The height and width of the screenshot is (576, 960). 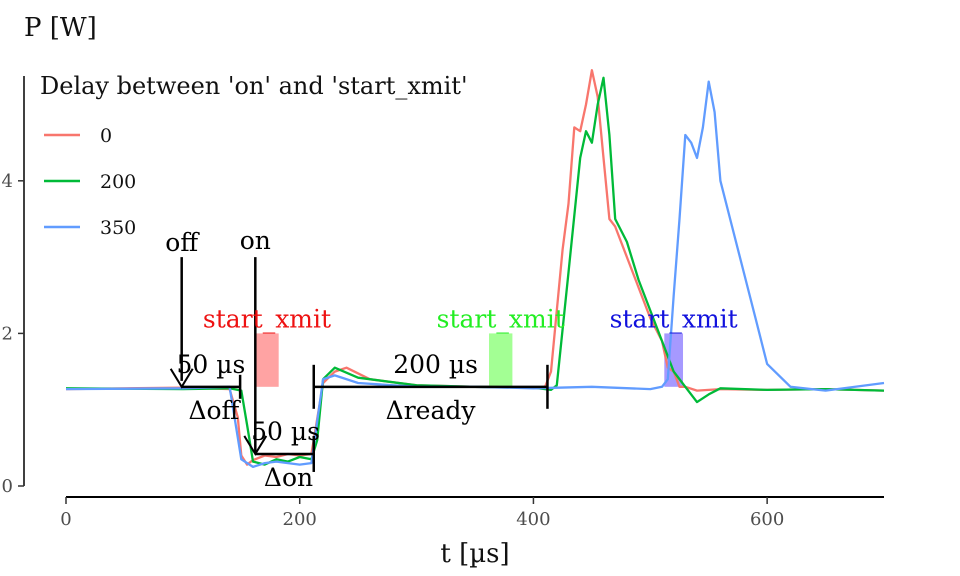 What do you see at coordinates (255, 240) in the screenshot?
I see `on-label: on` at bounding box center [255, 240].